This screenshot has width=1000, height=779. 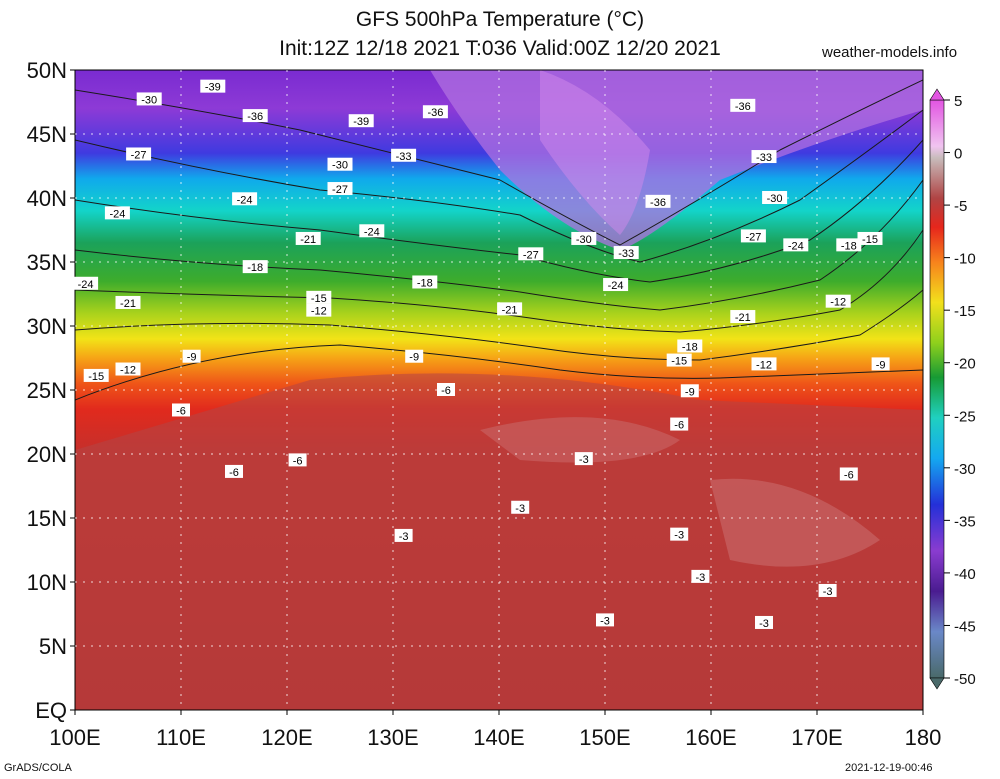 What do you see at coordinates (47, 134) in the screenshot?
I see `lat-label: 45N` at bounding box center [47, 134].